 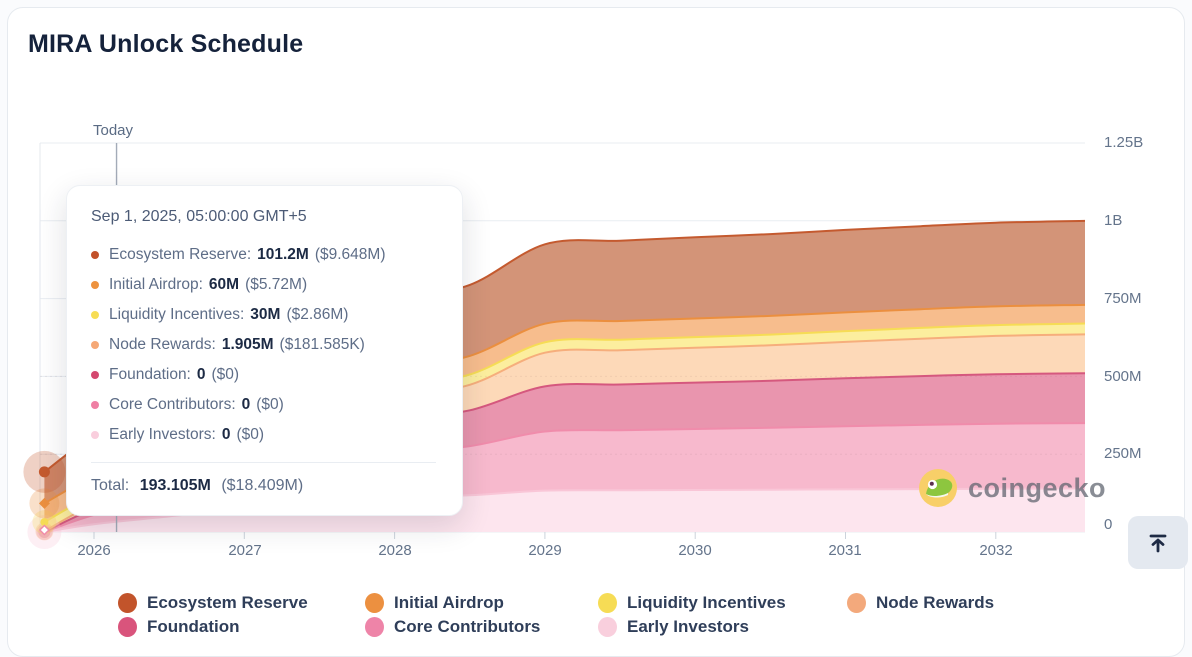 I want to click on watermark-text: coingecko, so click(x=1037, y=487).